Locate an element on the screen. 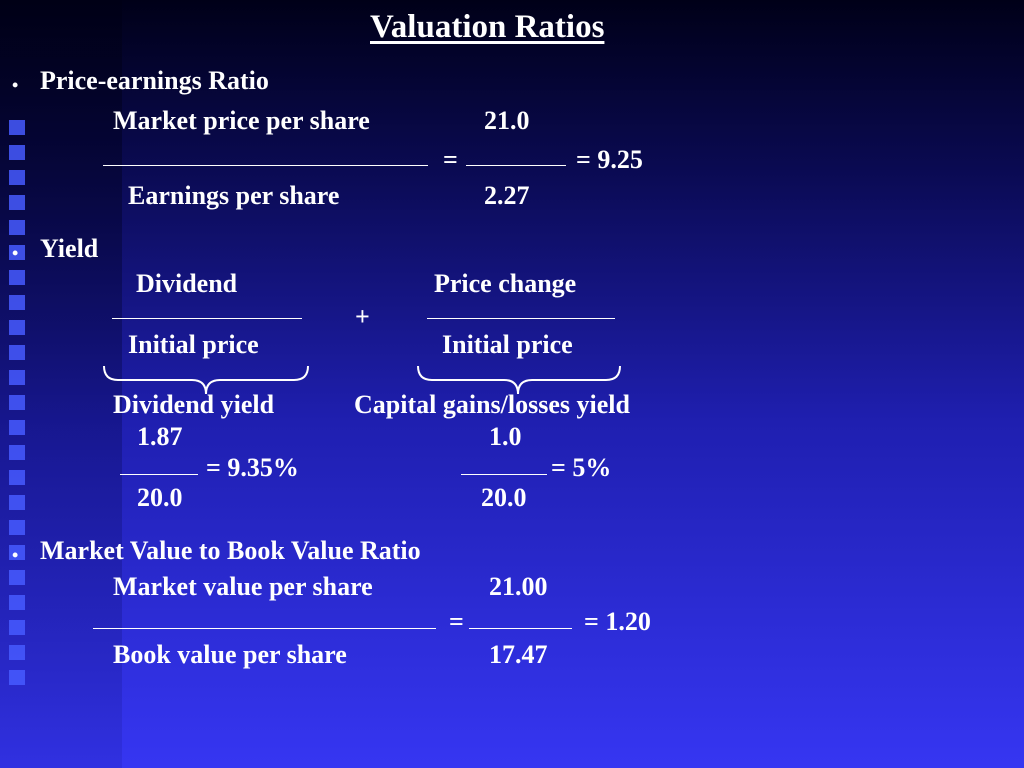 The height and width of the screenshot is (768, 1024). pe-denominator-value: 2.27 is located at coordinates (507, 195).